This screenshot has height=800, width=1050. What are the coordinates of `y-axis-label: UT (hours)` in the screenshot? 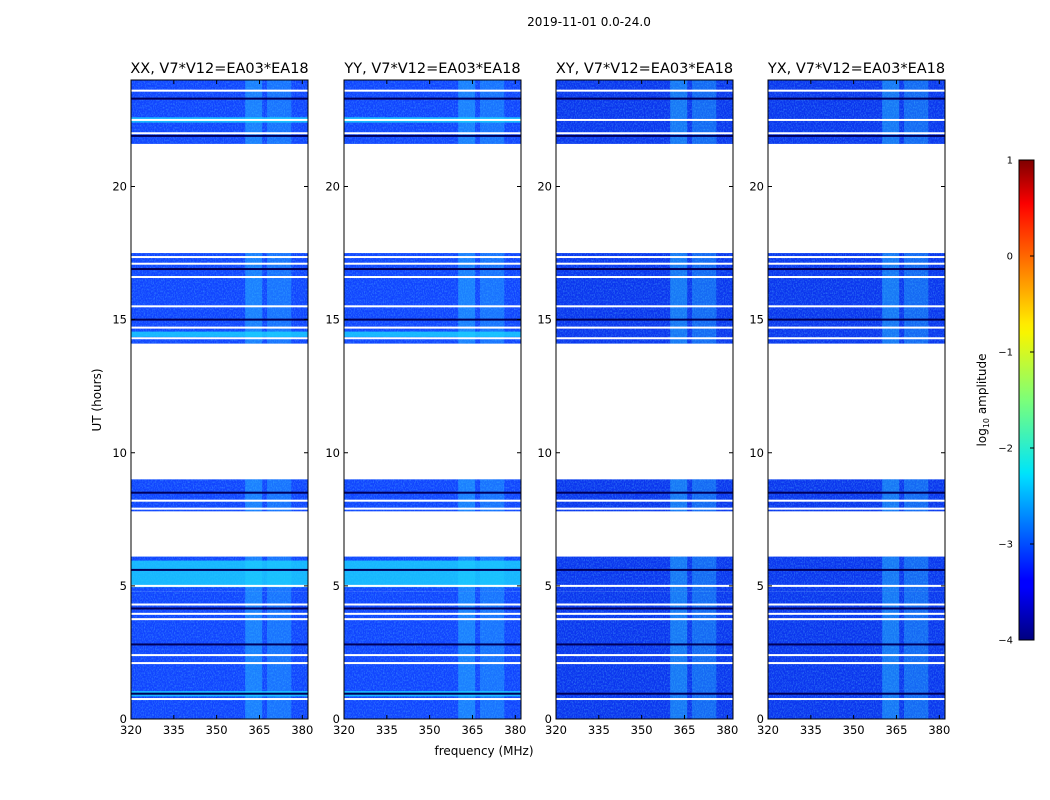 It's located at (97, 399).